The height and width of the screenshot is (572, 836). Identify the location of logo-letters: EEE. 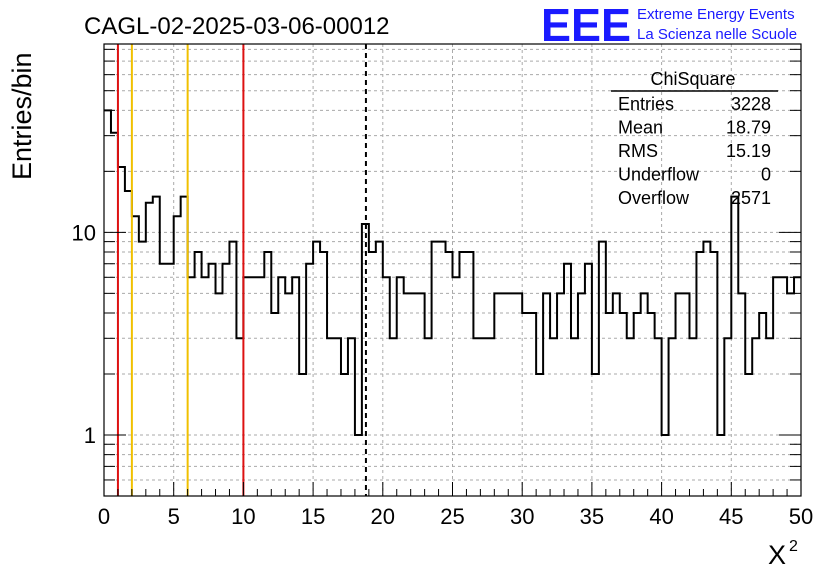
(586, 25).